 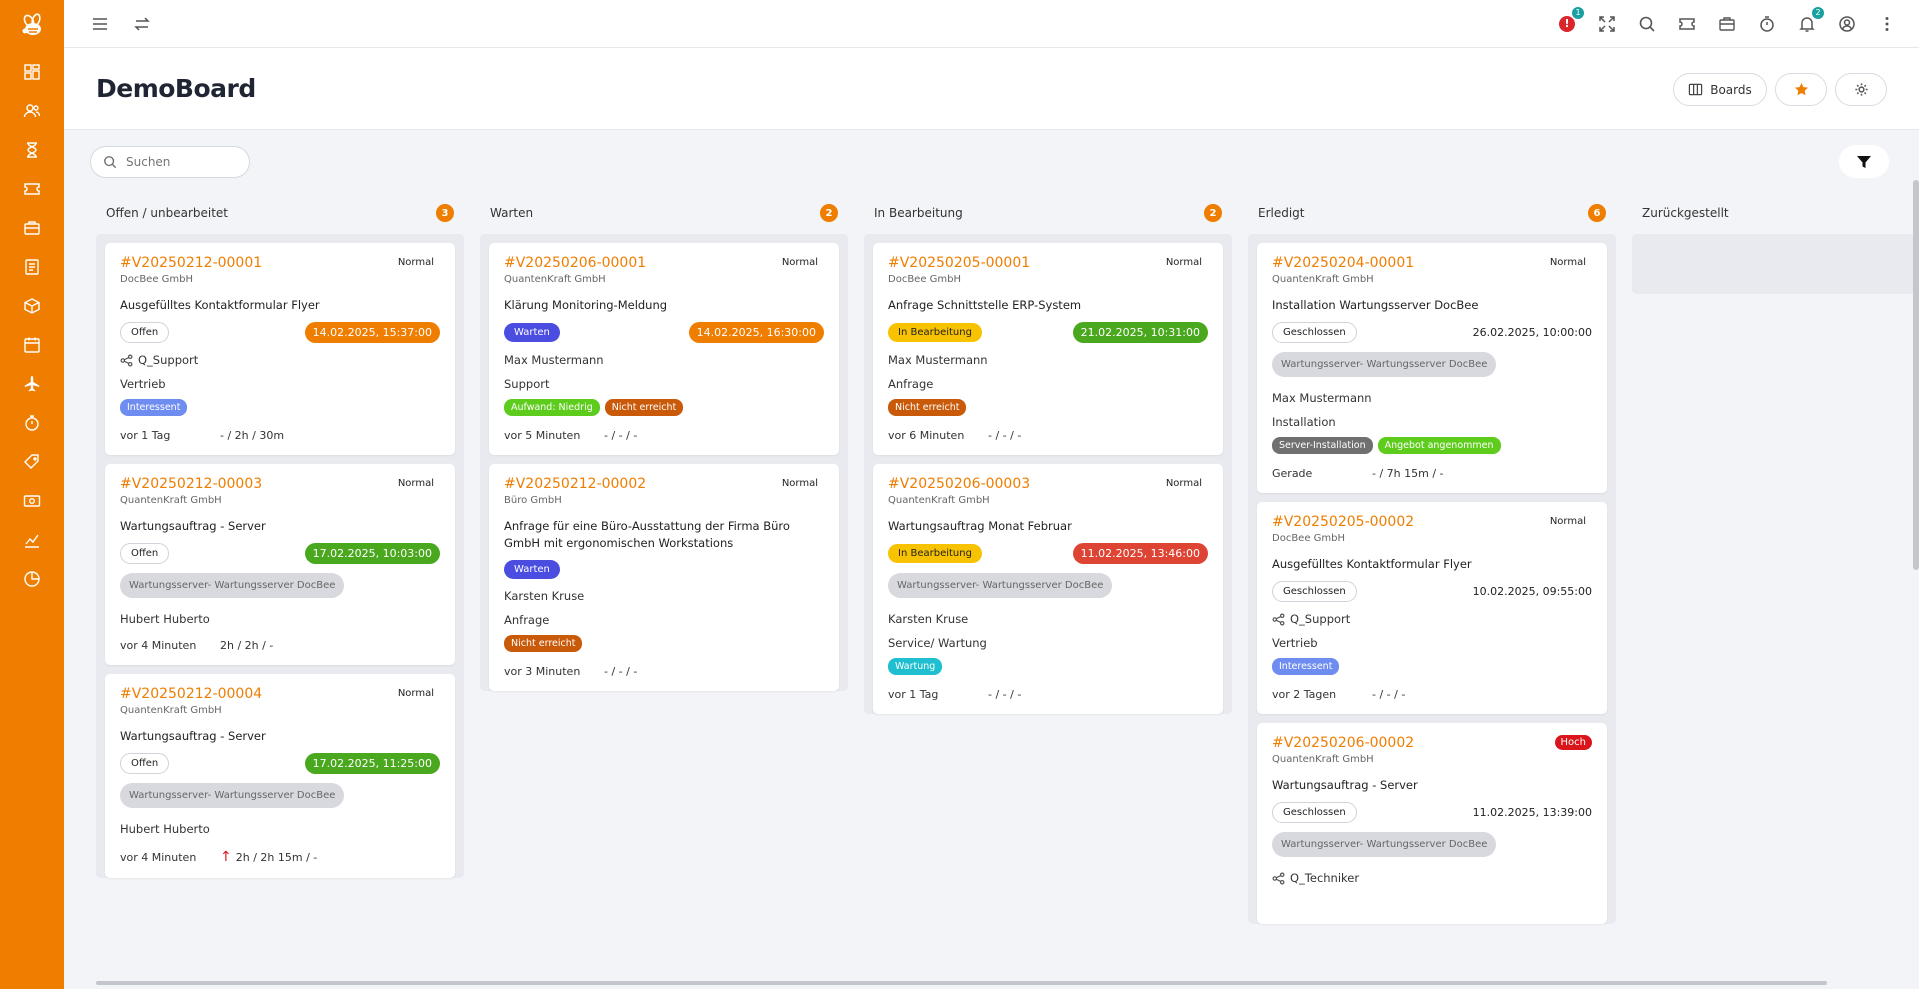 I want to click on search-icon, so click(x=1647, y=24).